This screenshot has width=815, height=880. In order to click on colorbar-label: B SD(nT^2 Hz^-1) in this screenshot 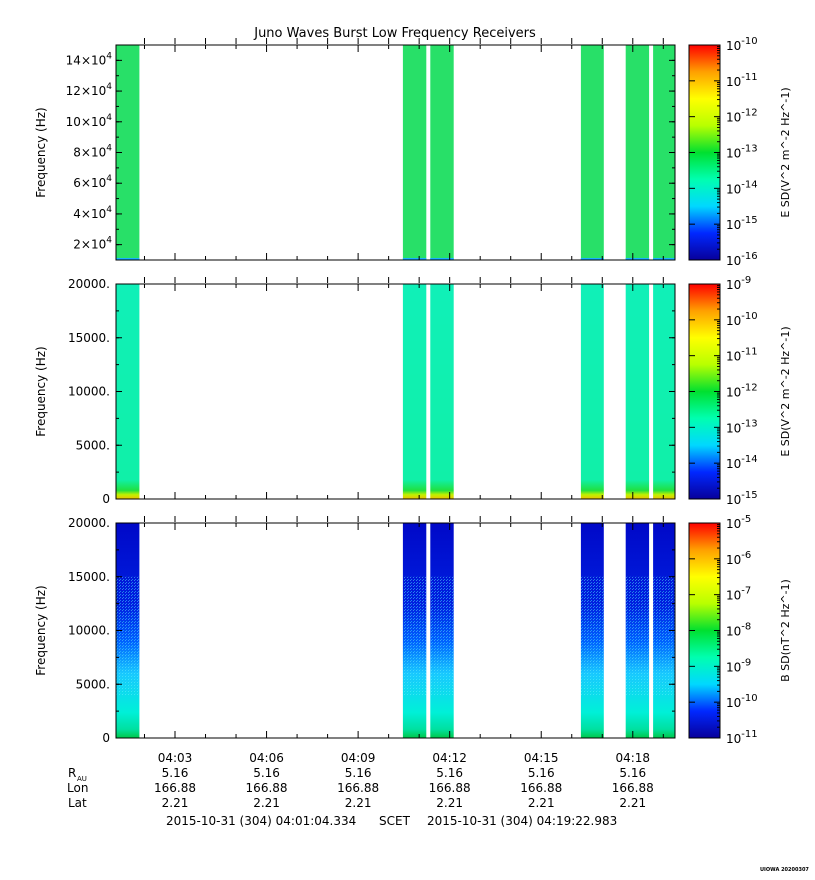, I will do `click(785, 630)`.